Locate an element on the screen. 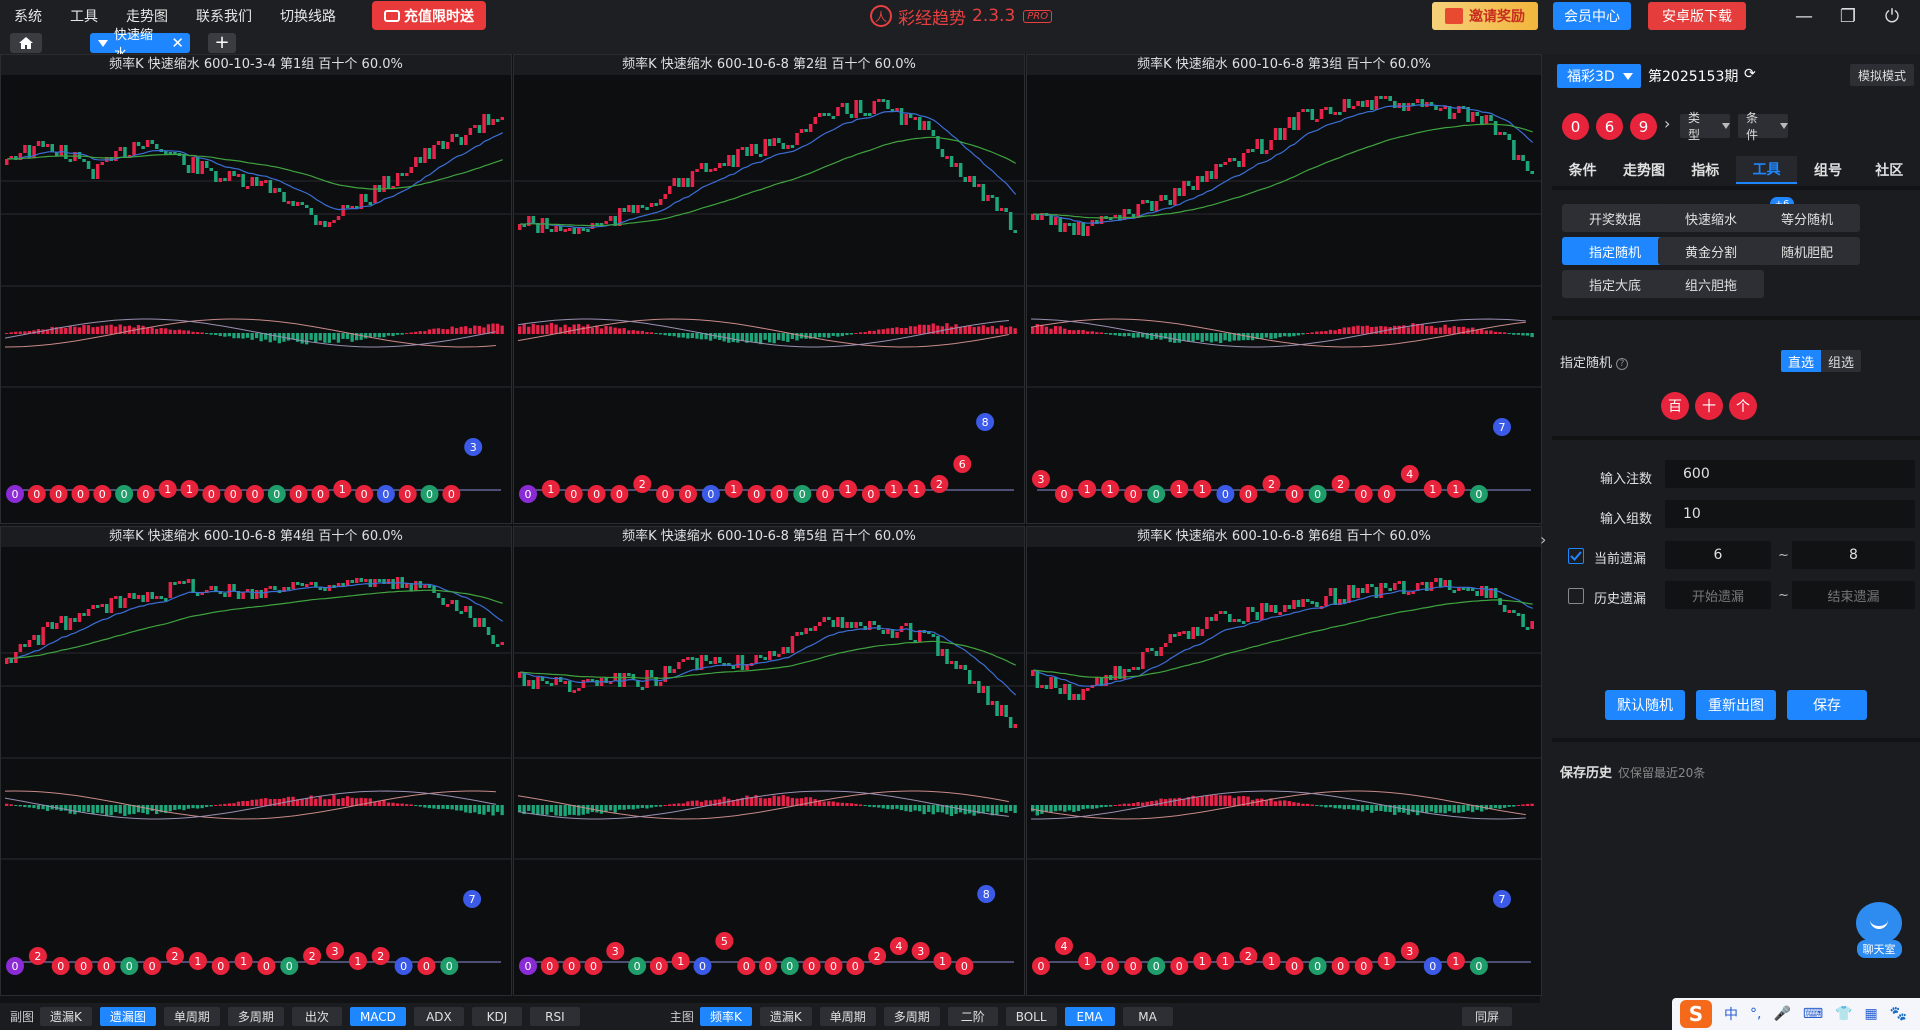 The image size is (1920, 1030). main-indicator-button-5: BOLL is located at coordinates (1031, 1016).